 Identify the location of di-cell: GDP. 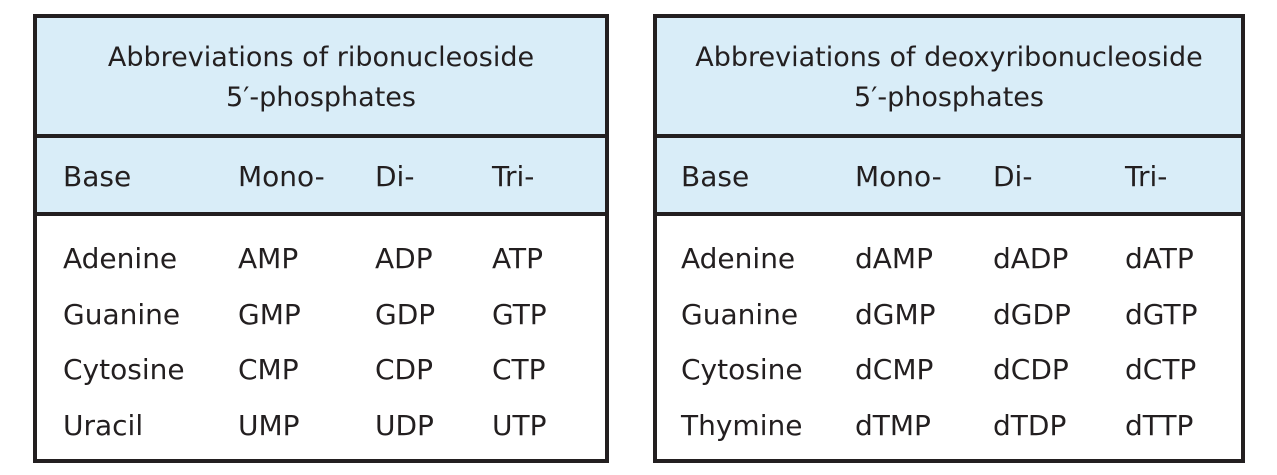
(405, 314).